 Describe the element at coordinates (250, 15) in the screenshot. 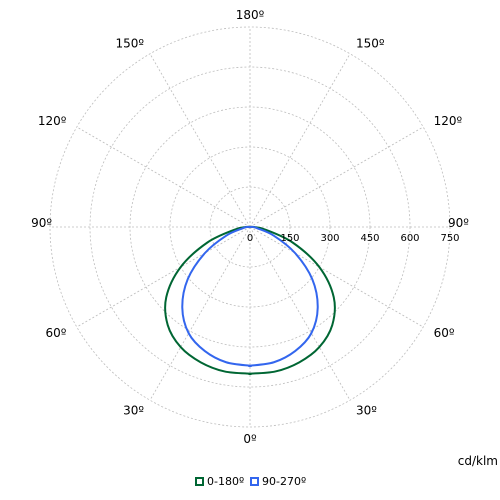

I see `angle-label: 180º` at that location.